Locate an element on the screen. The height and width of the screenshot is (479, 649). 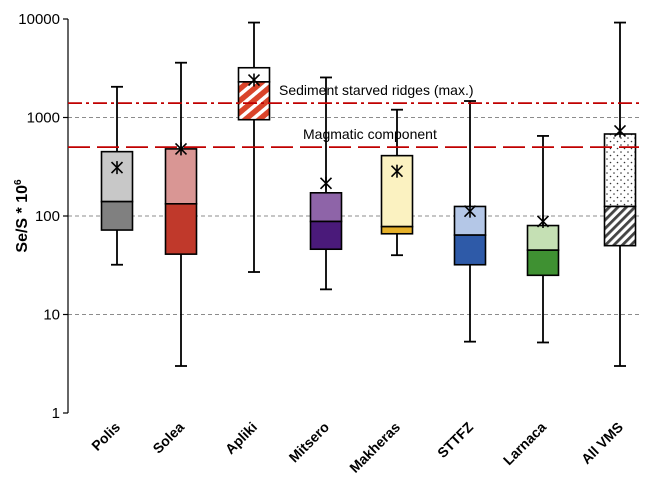
reference-line-label: Sediment starved ridges (max.) is located at coordinates (376, 90).